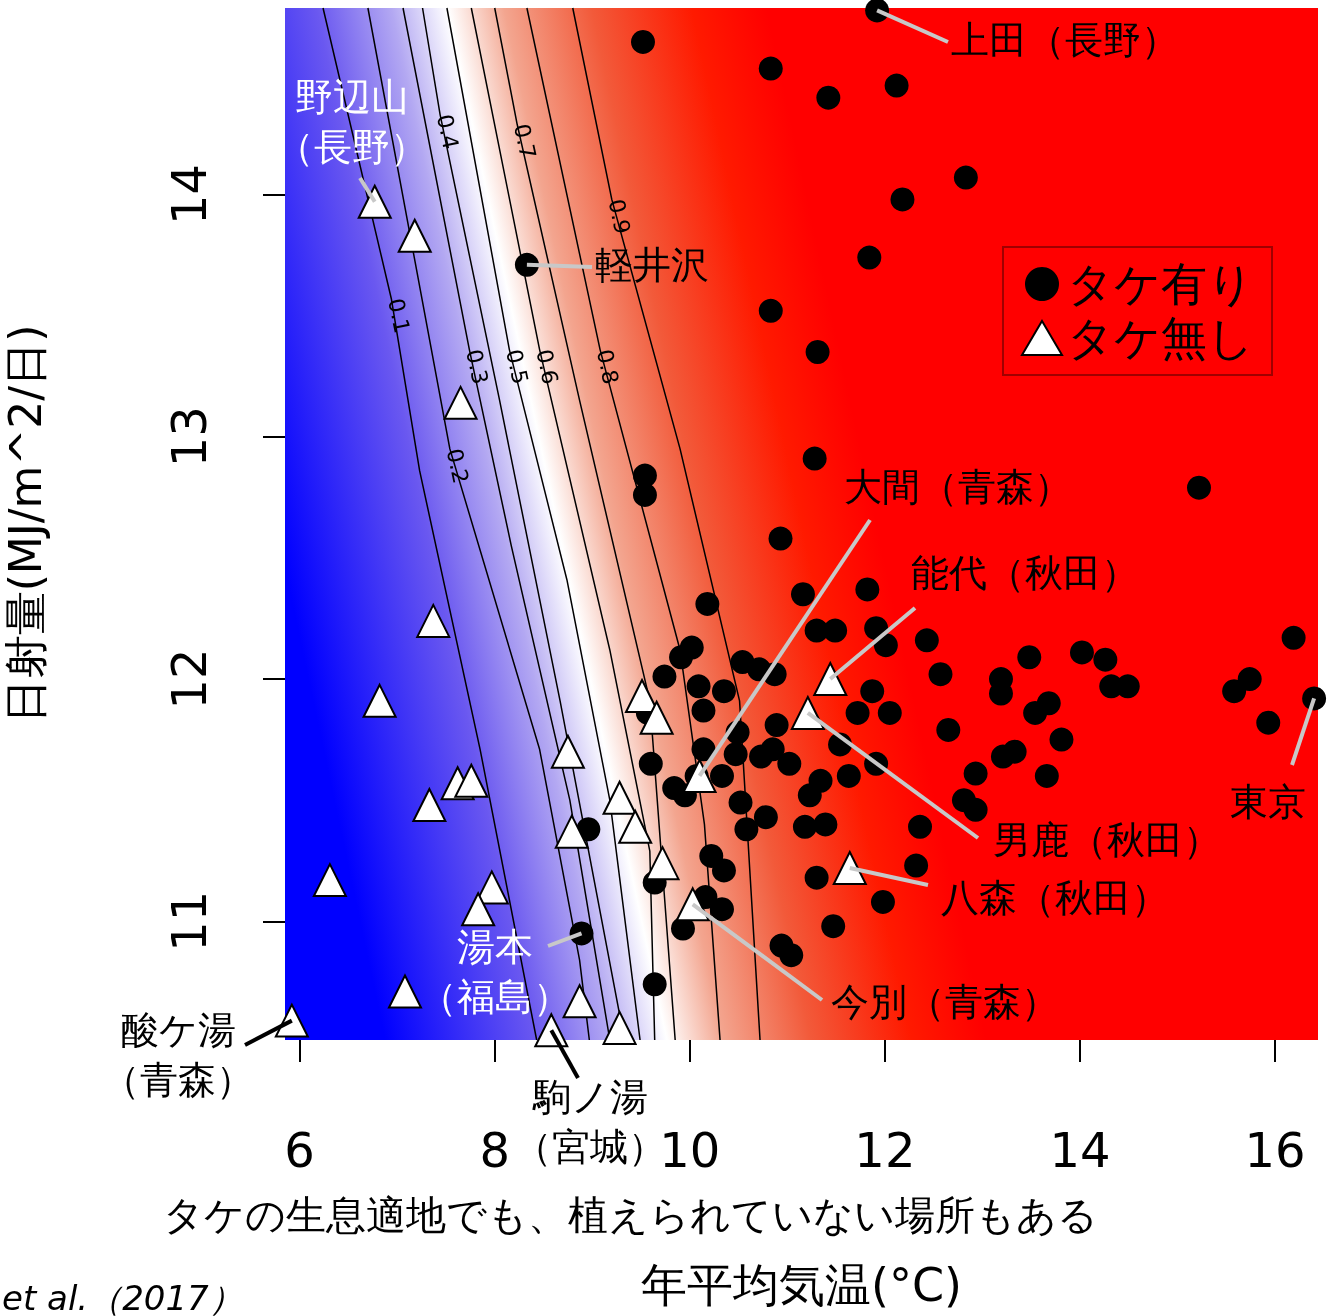 The width and height of the screenshot is (1328, 1316). Describe the element at coordinates (1160, 284) in the screenshot. I see `legend-label: タケ有り` at that location.